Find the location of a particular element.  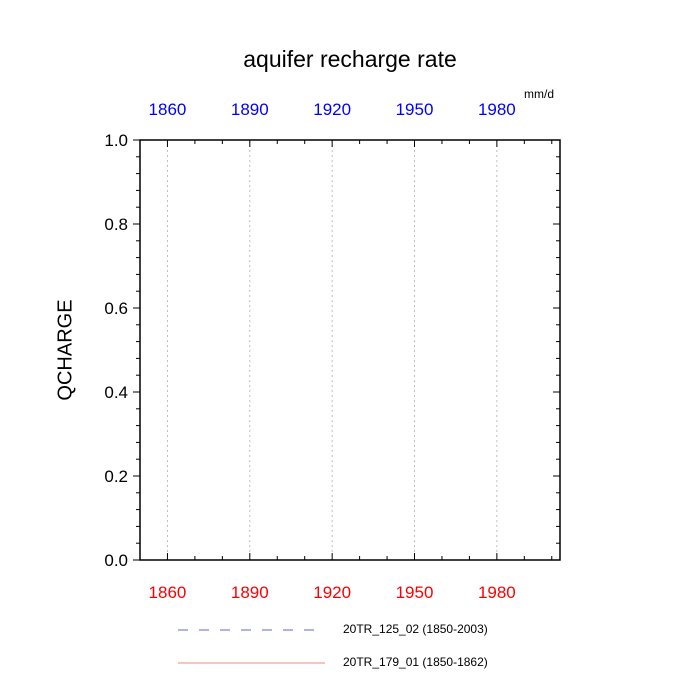

y-tick-label: 0.8 is located at coordinates (116, 224).